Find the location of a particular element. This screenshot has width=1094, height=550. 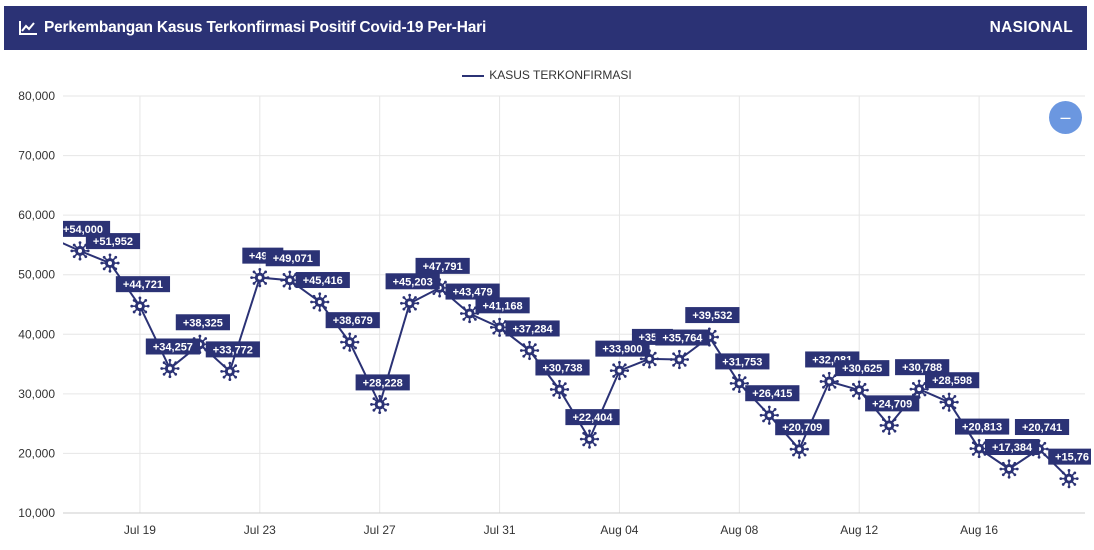

data-label: +24,709 is located at coordinates (892, 404).